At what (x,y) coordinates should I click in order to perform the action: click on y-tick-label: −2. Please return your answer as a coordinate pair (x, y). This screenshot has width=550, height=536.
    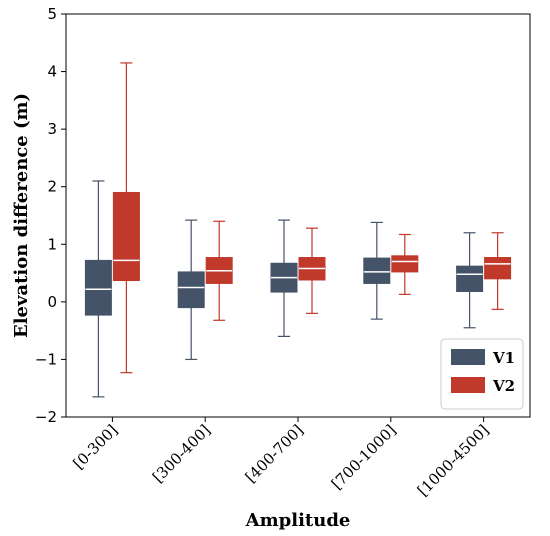
    Looking at the image, I should click on (46, 417).